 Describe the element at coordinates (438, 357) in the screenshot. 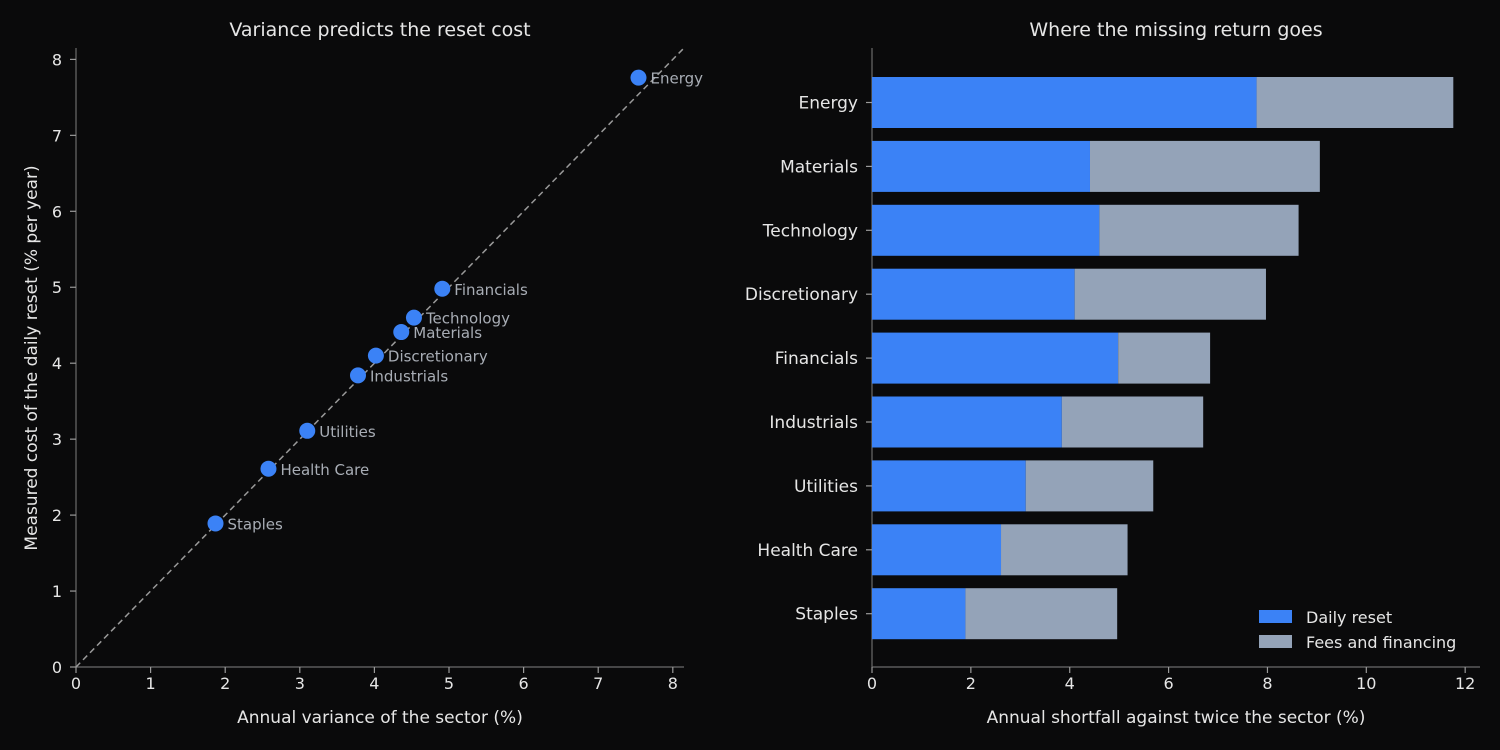

I see `point-label-discretionary: Discretionary` at that location.